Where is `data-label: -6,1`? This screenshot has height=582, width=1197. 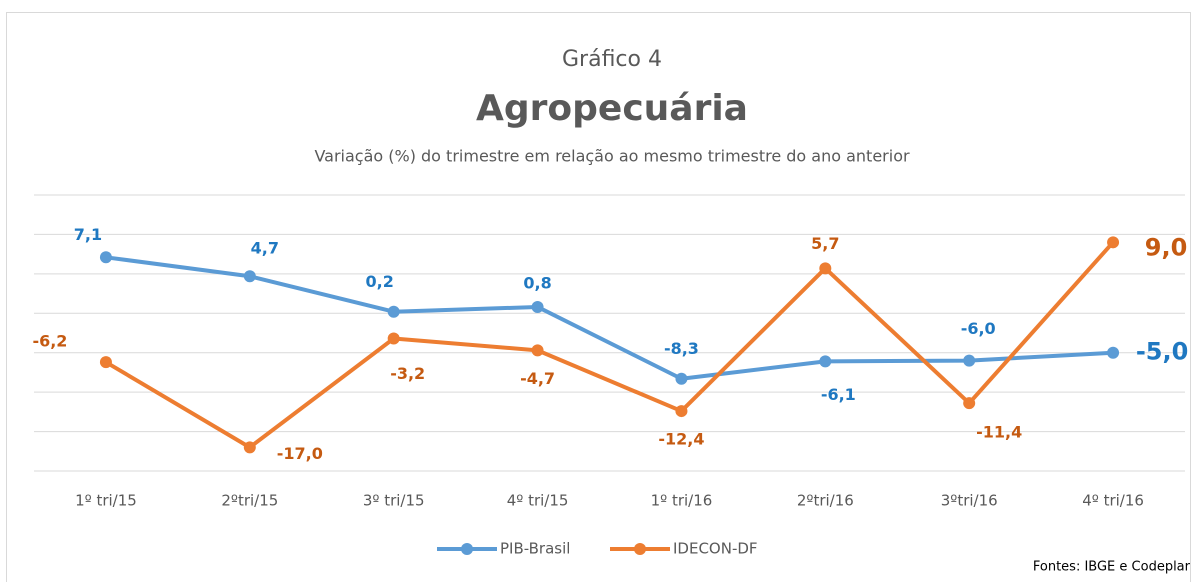
data-label: -6,1 is located at coordinates (838, 394).